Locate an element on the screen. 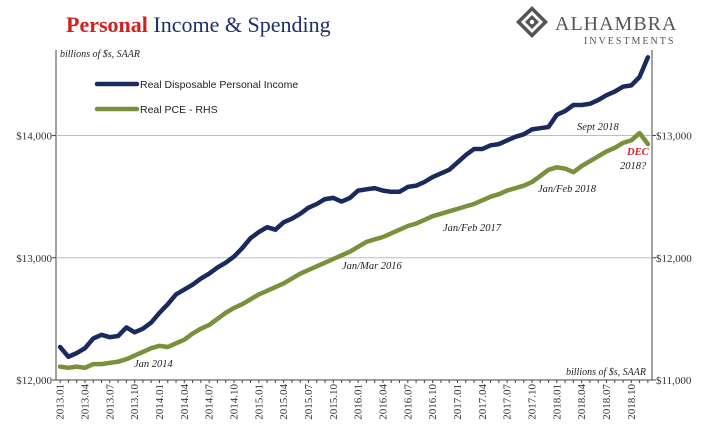 This screenshot has width=705, height=441. legend-label-pce: Real PCE - RHS is located at coordinates (179, 110).